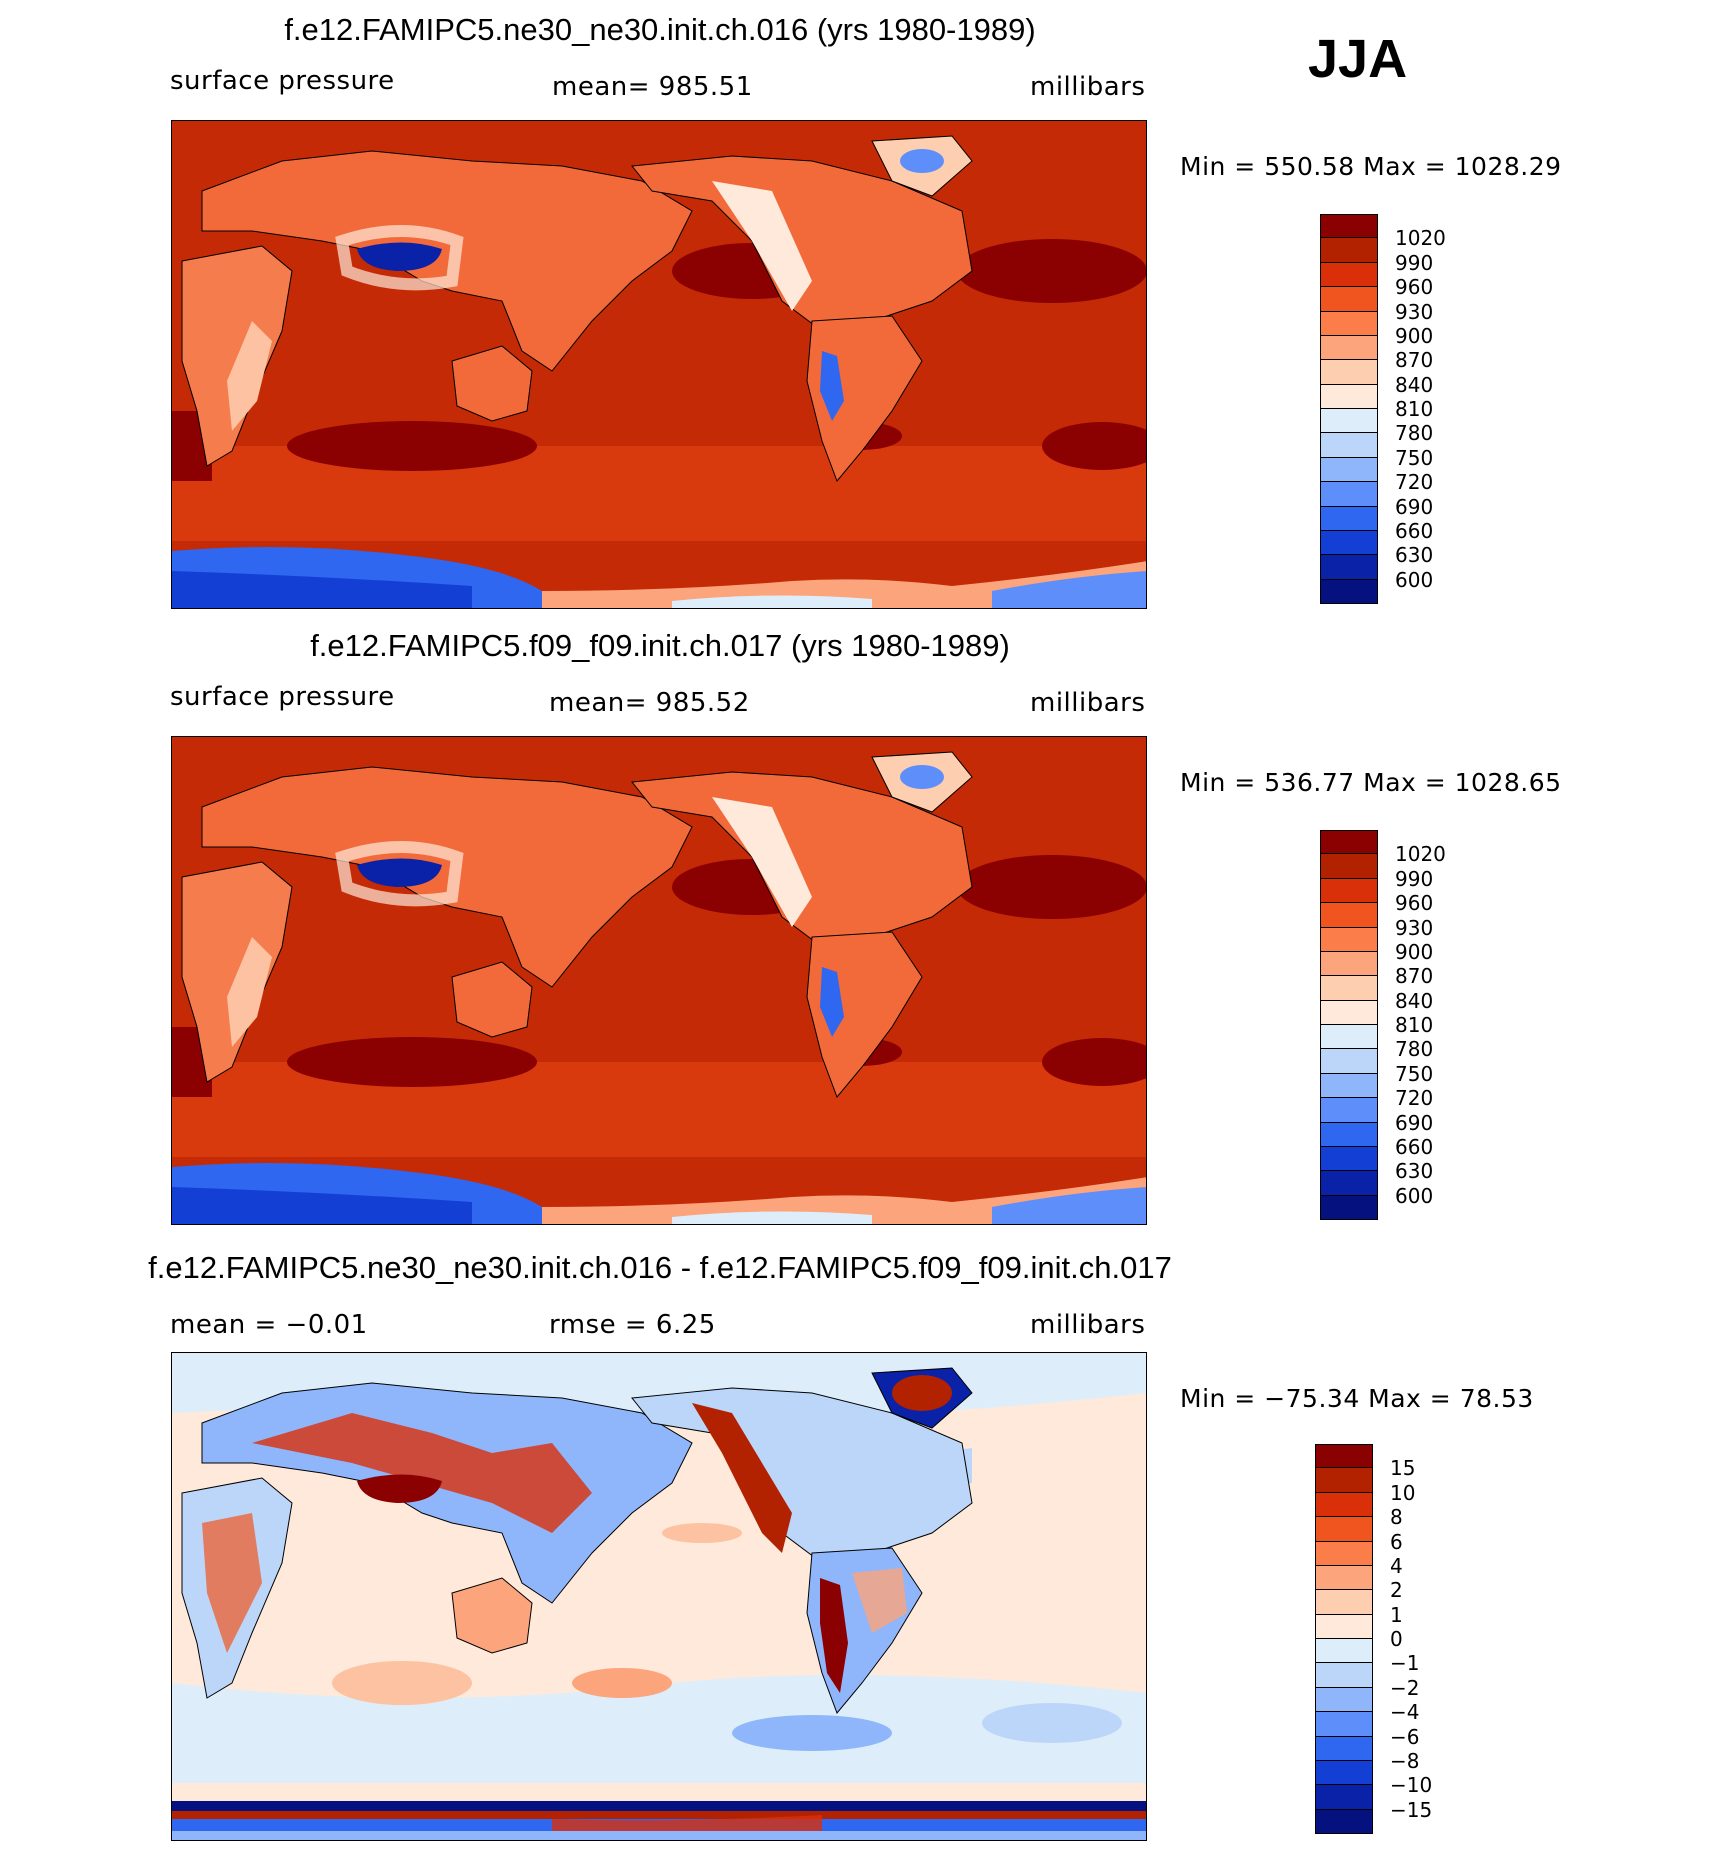 Image resolution: width=1710 pixels, height=1858 pixels. I want to click on colorbar-tick-label: 870, so click(1414, 360).